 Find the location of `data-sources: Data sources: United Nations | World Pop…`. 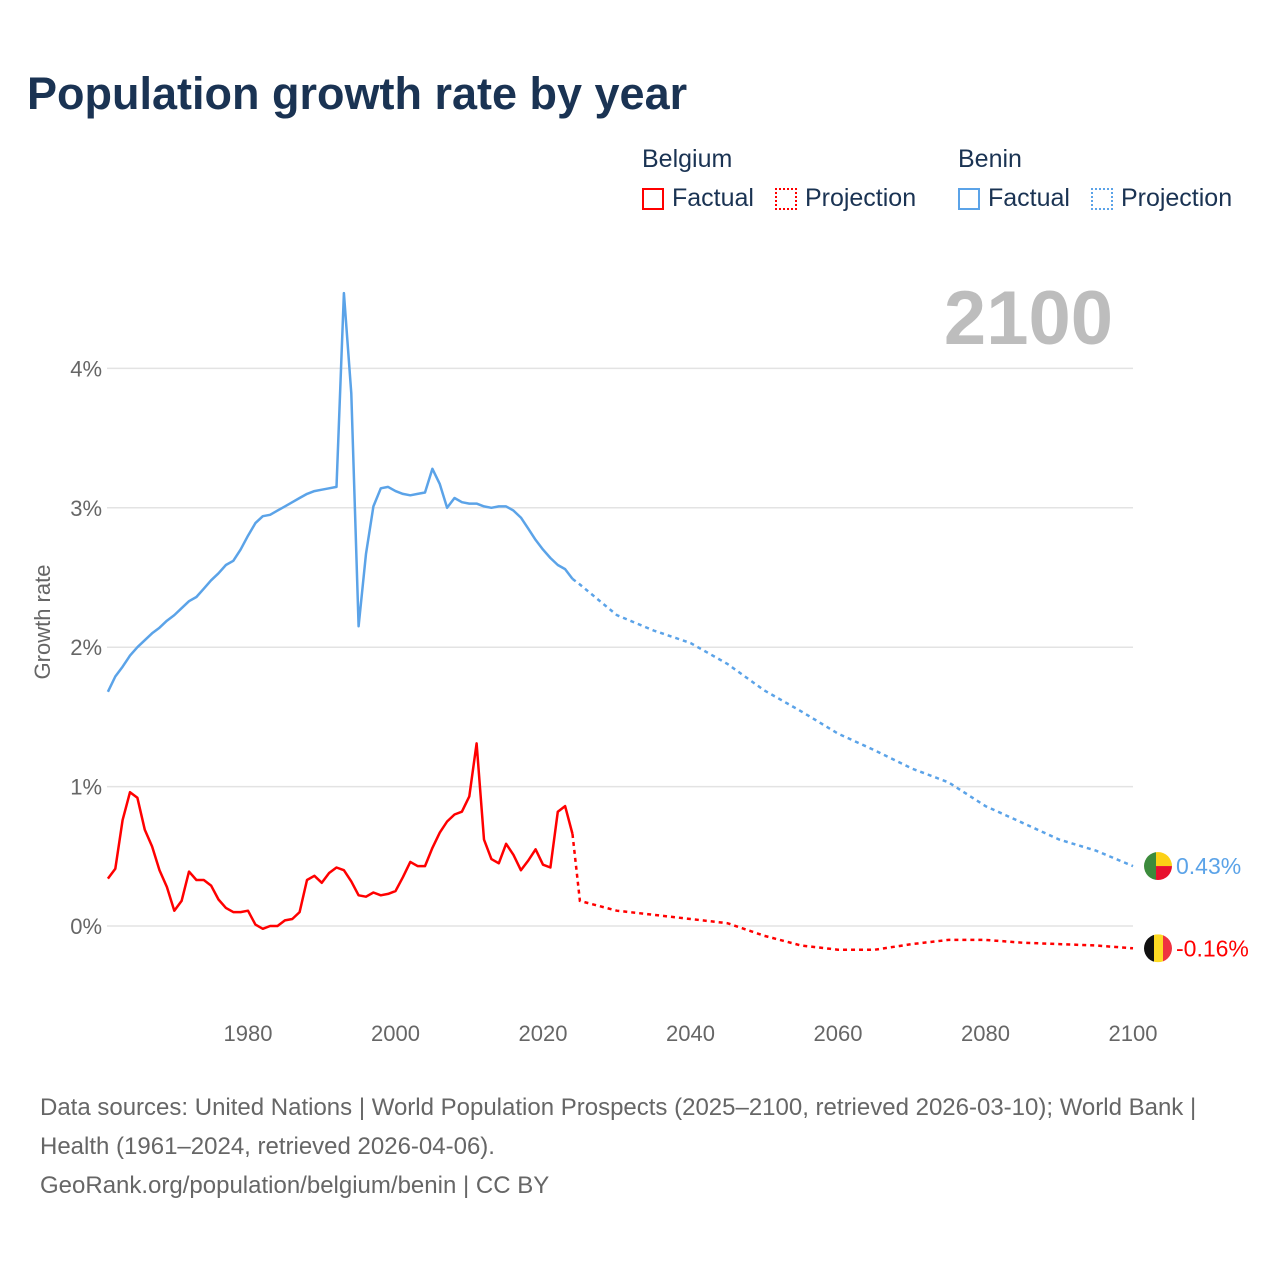

data-sources: Data sources: United Nations | World Pop… is located at coordinates (618, 1127).